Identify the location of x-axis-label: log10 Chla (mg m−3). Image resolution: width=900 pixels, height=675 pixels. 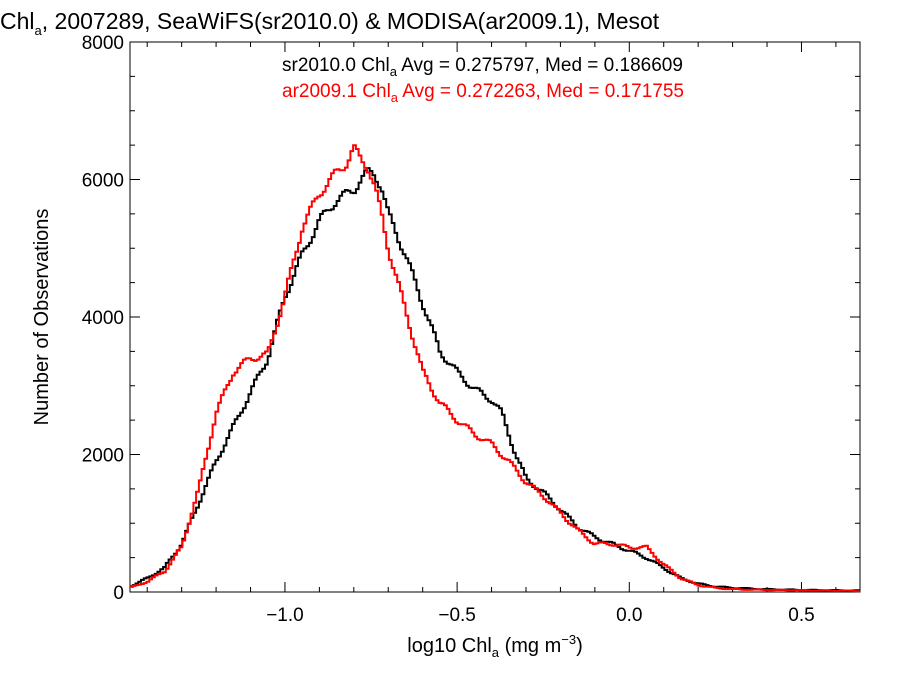
(494, 646).